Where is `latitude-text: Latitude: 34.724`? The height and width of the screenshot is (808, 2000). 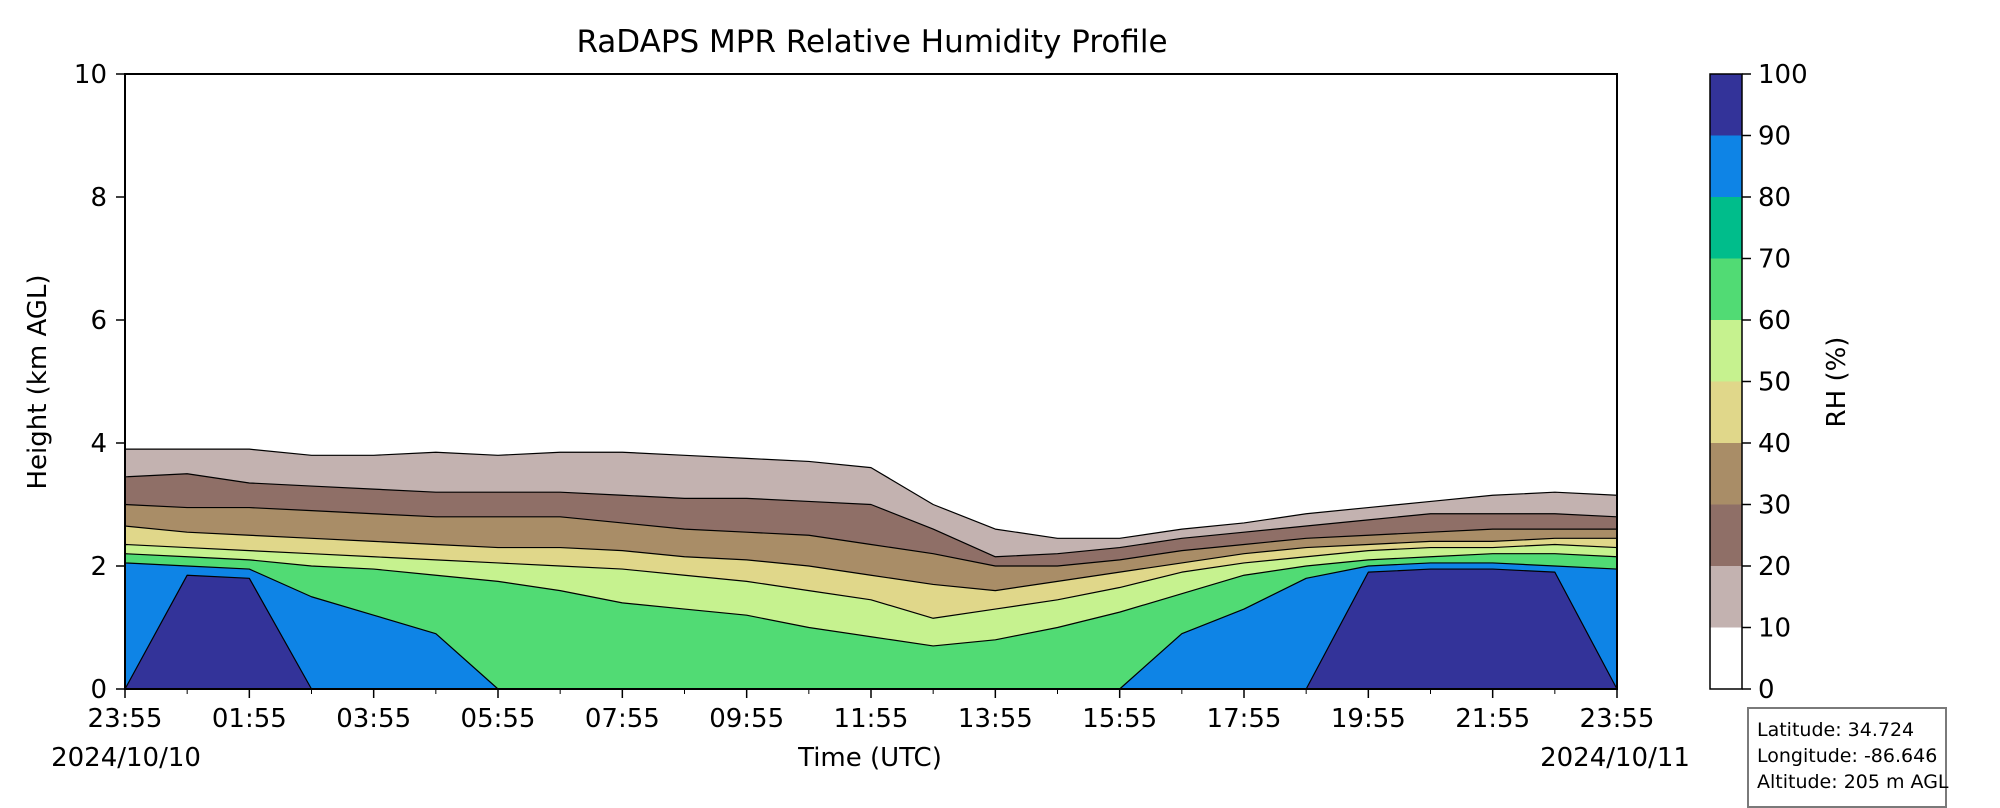 latitude-text: Latitude: 34.724 is located at coordinates (1836, 730).